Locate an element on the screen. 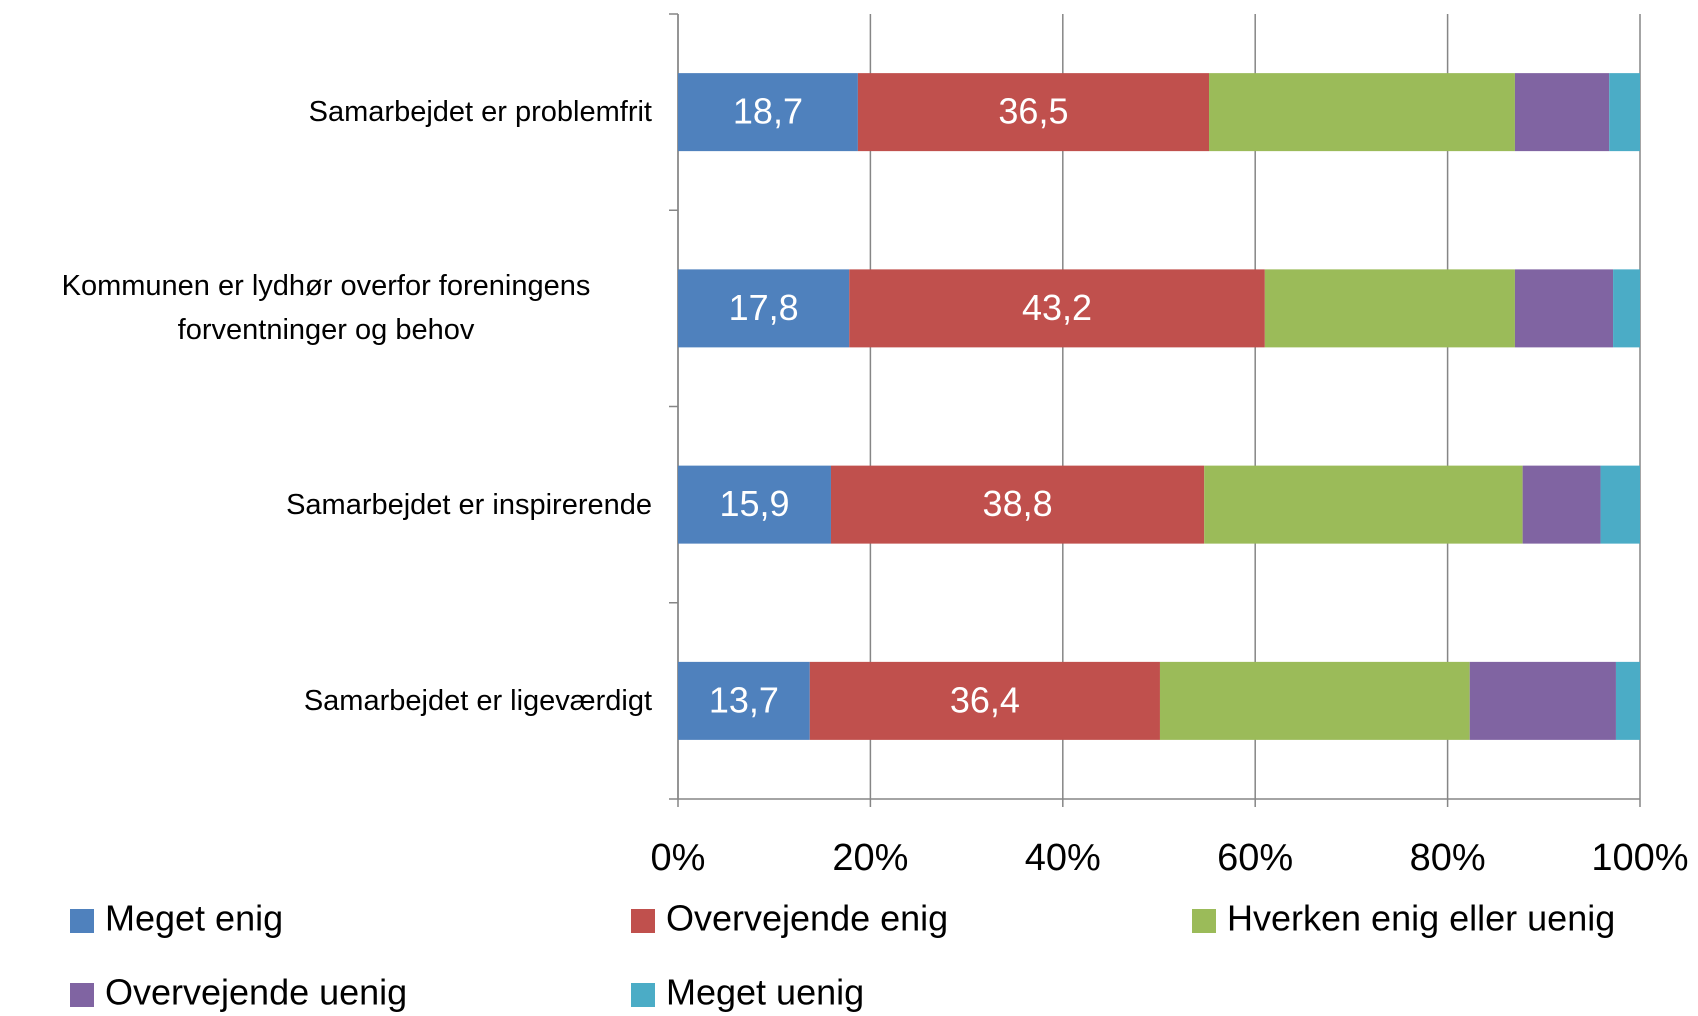 The width and height of the screenshot is (1698, 1016). data-label: 36,4 is located at coordinates (985, 699).